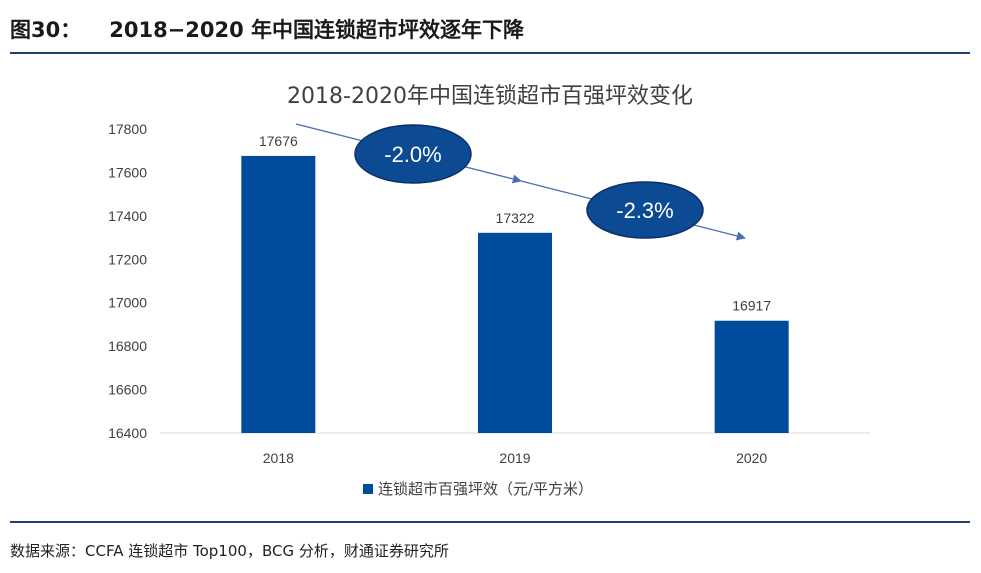 The width and height of the screenshot is (981, 573). Describe the element at coordinates (127, 303) in the screenshot. I see `y-tick-label: 17000` at that location.